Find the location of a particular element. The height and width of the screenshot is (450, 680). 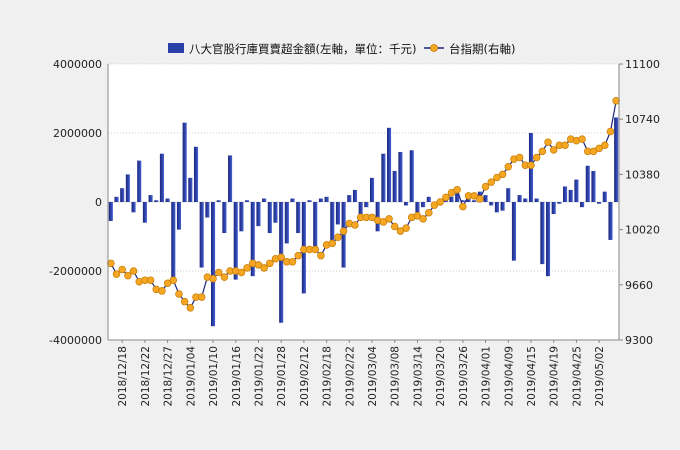

left-tick-label: 0 is located at coordinates (98, 202).